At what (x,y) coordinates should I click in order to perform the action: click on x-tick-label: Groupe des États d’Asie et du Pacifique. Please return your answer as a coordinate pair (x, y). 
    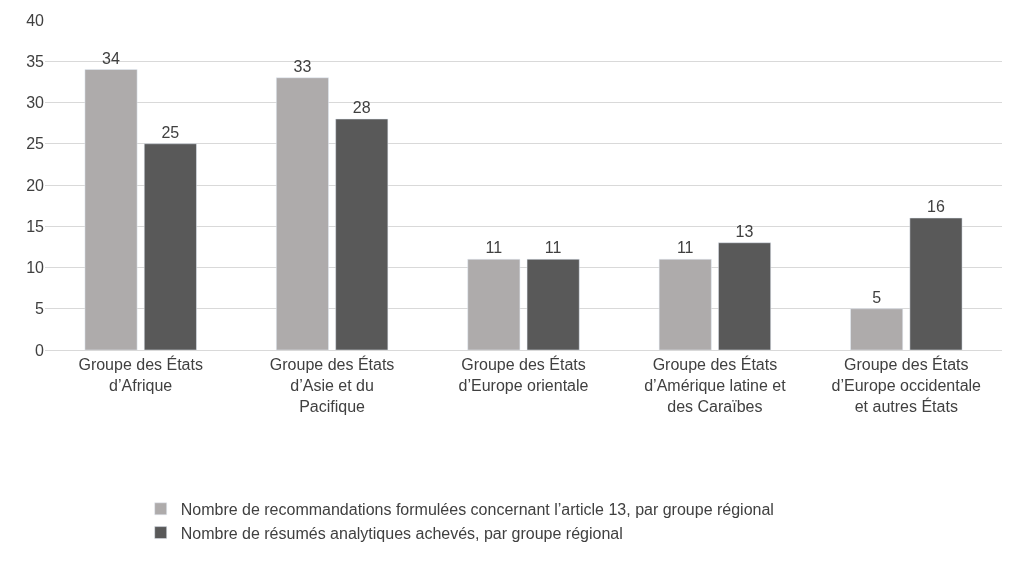
    Looking at the image, I should click on (332, 385).